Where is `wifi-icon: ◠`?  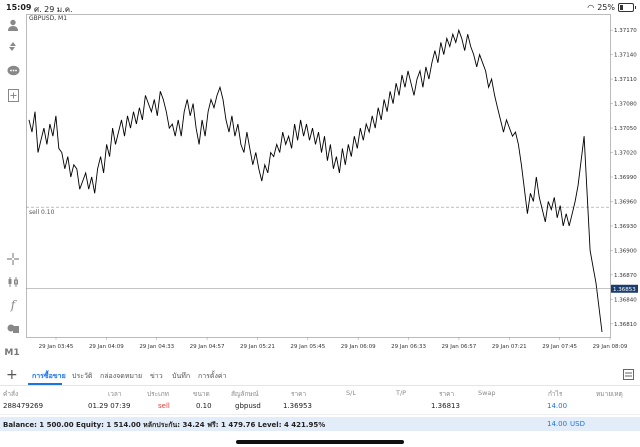
wifi-icon: ◠ is located at coordinates (591, 7).